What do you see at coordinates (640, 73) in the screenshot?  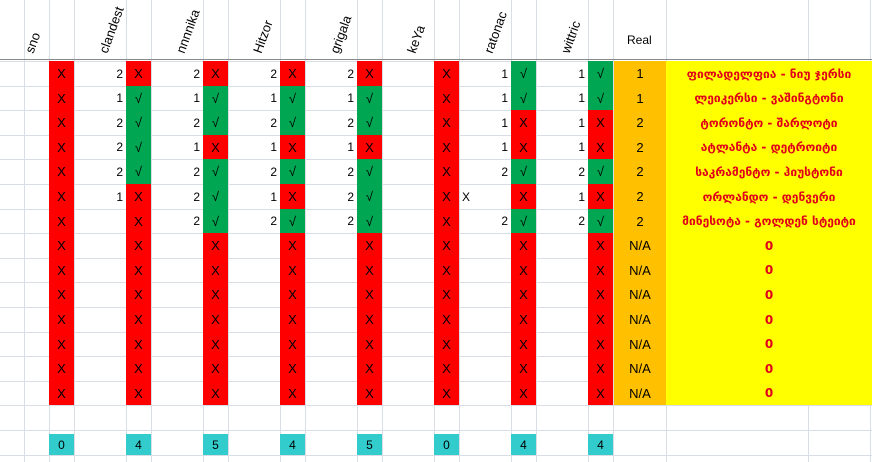 I see `real-result: 1` at bounding box center [640, 73].